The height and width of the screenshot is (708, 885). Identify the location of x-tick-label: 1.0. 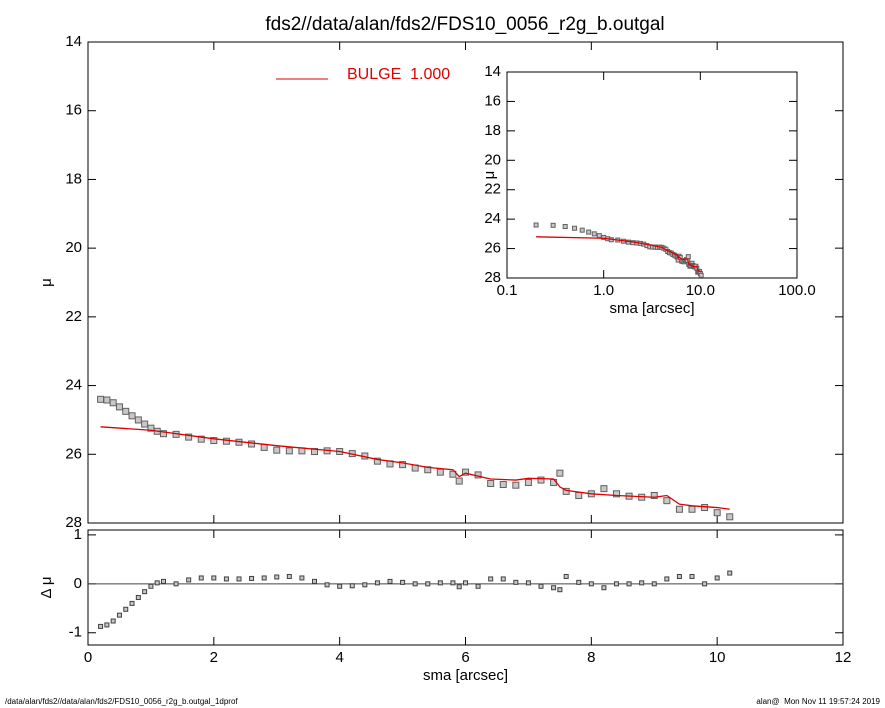
(603, 290).